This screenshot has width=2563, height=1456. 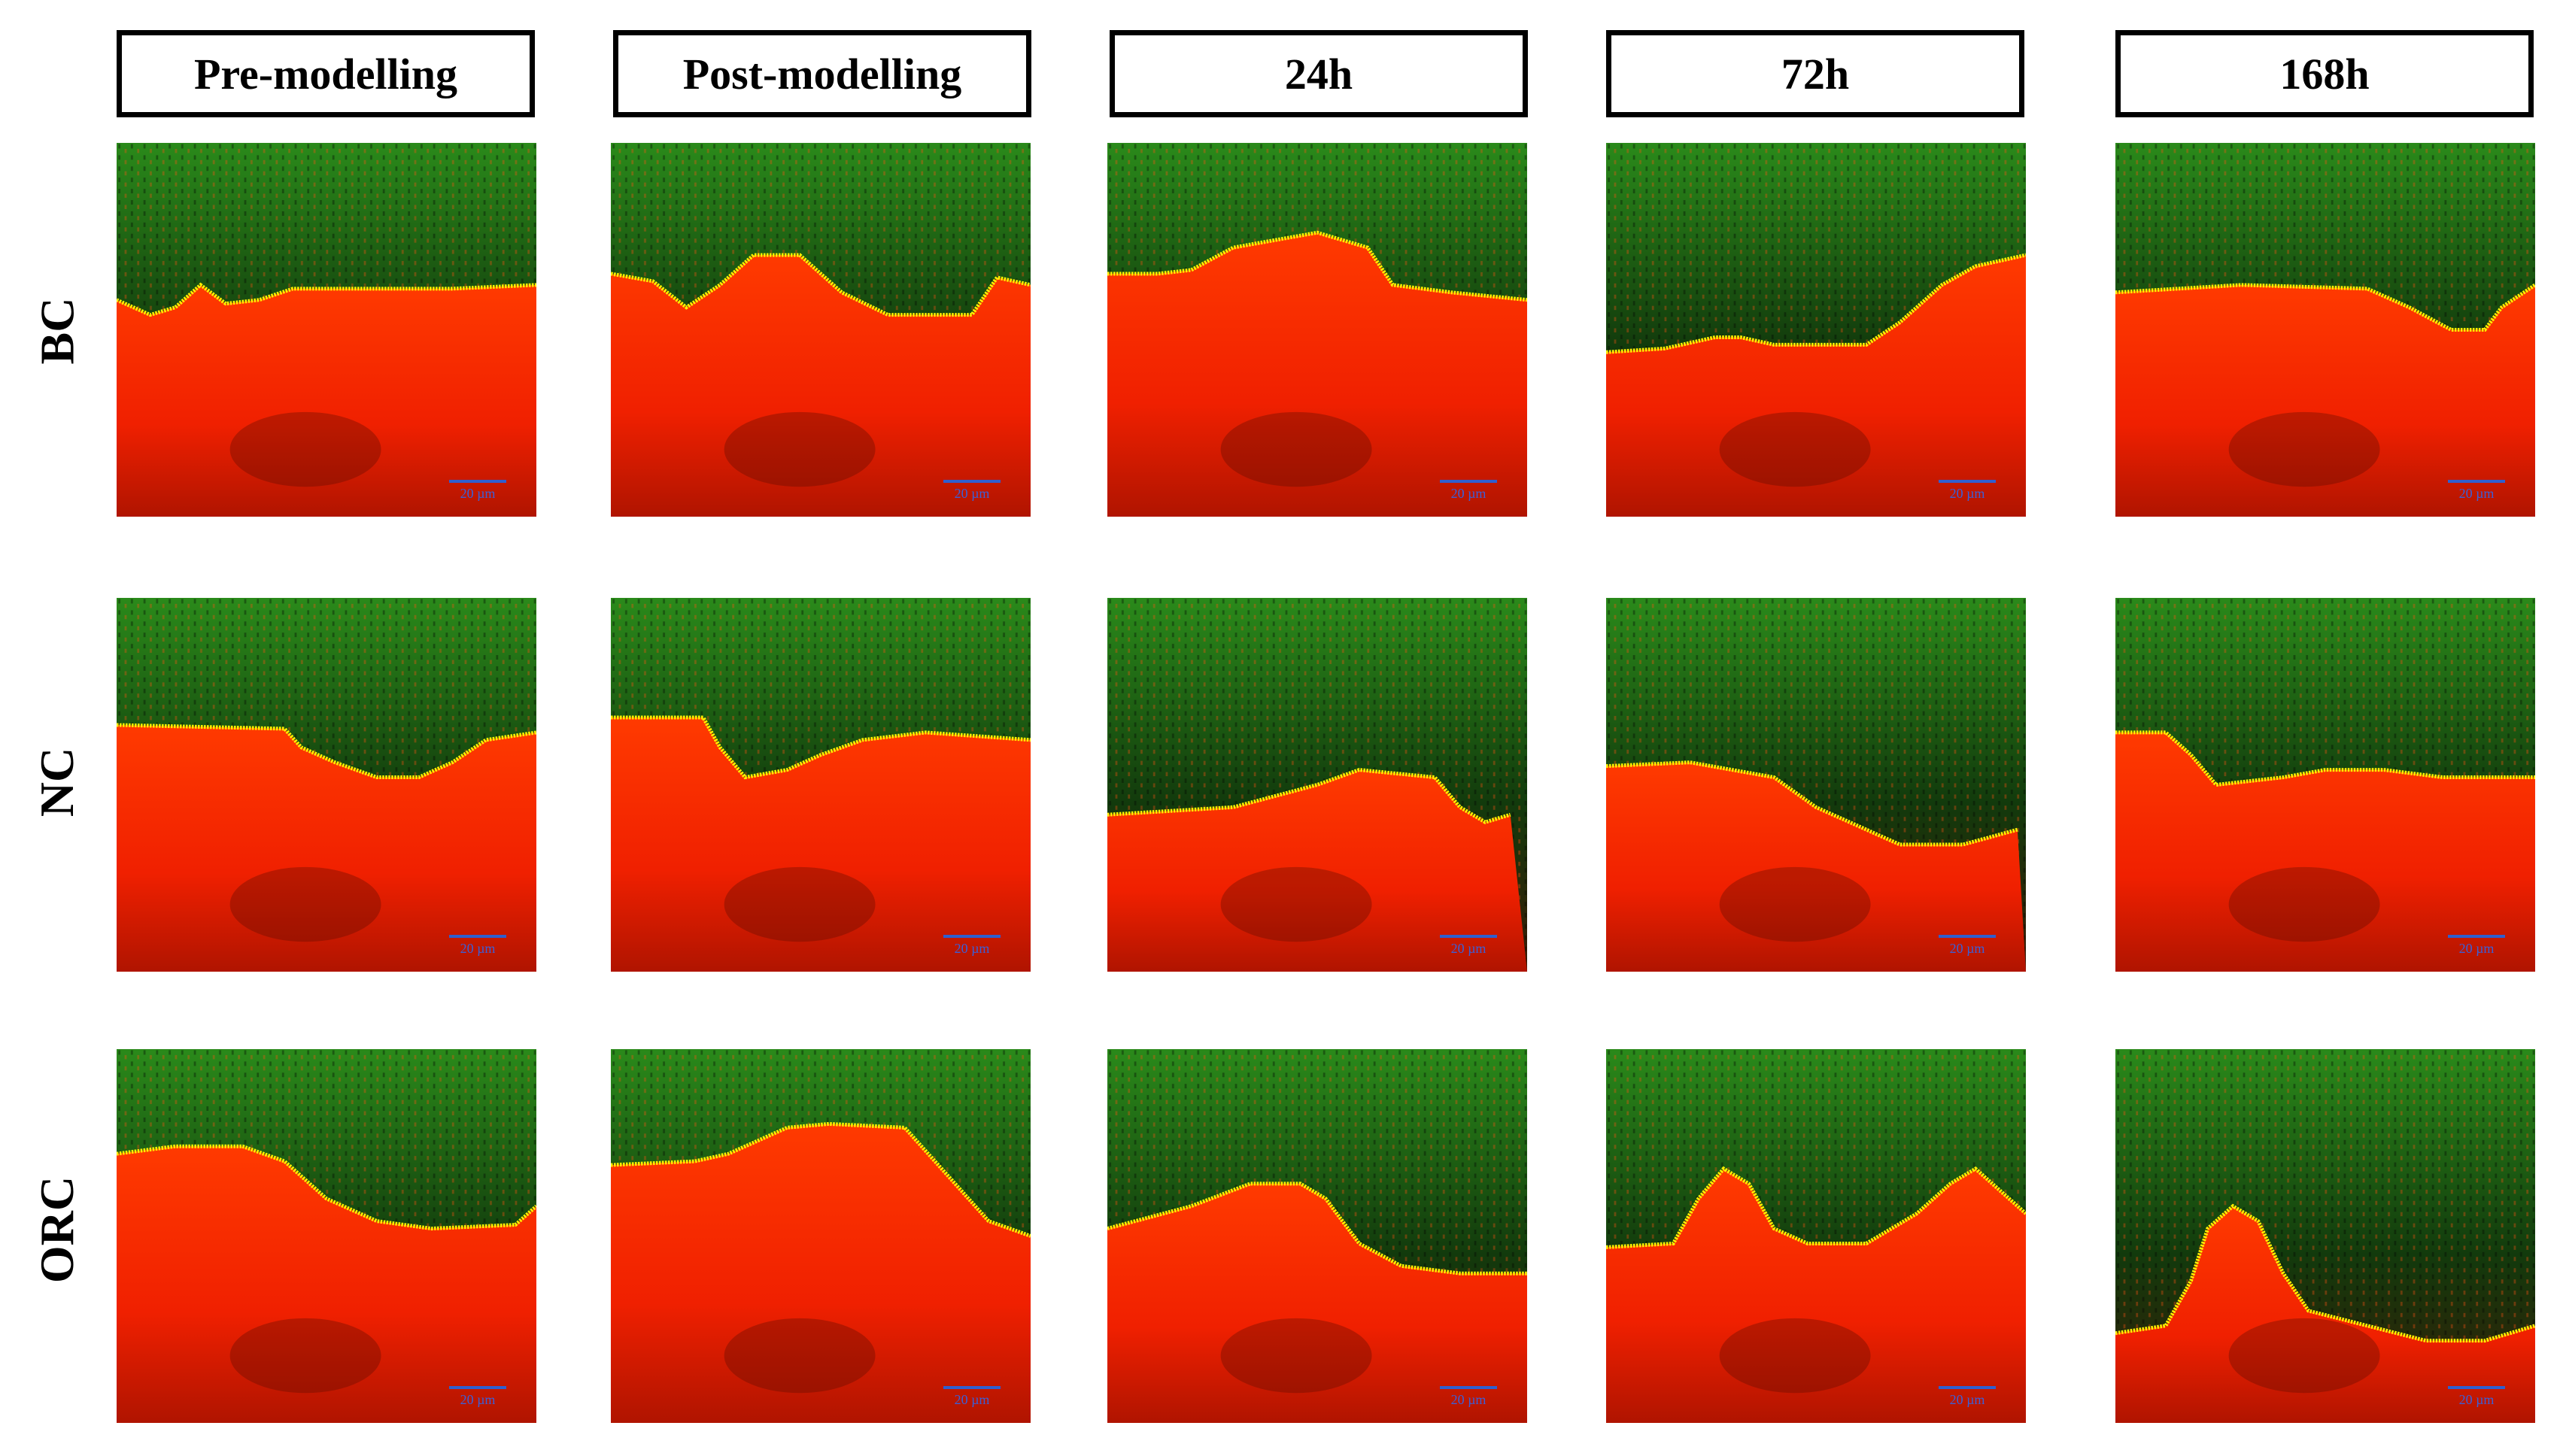 I want to click on micrograph-nc-168h: 20 µm, so click(x=2325, y=785).